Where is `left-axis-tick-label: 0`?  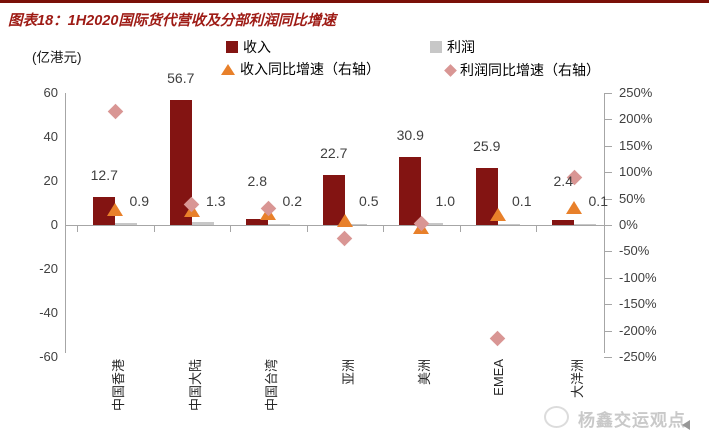 left-axis-tick-label: 0 is located at coordinates (54, 224).